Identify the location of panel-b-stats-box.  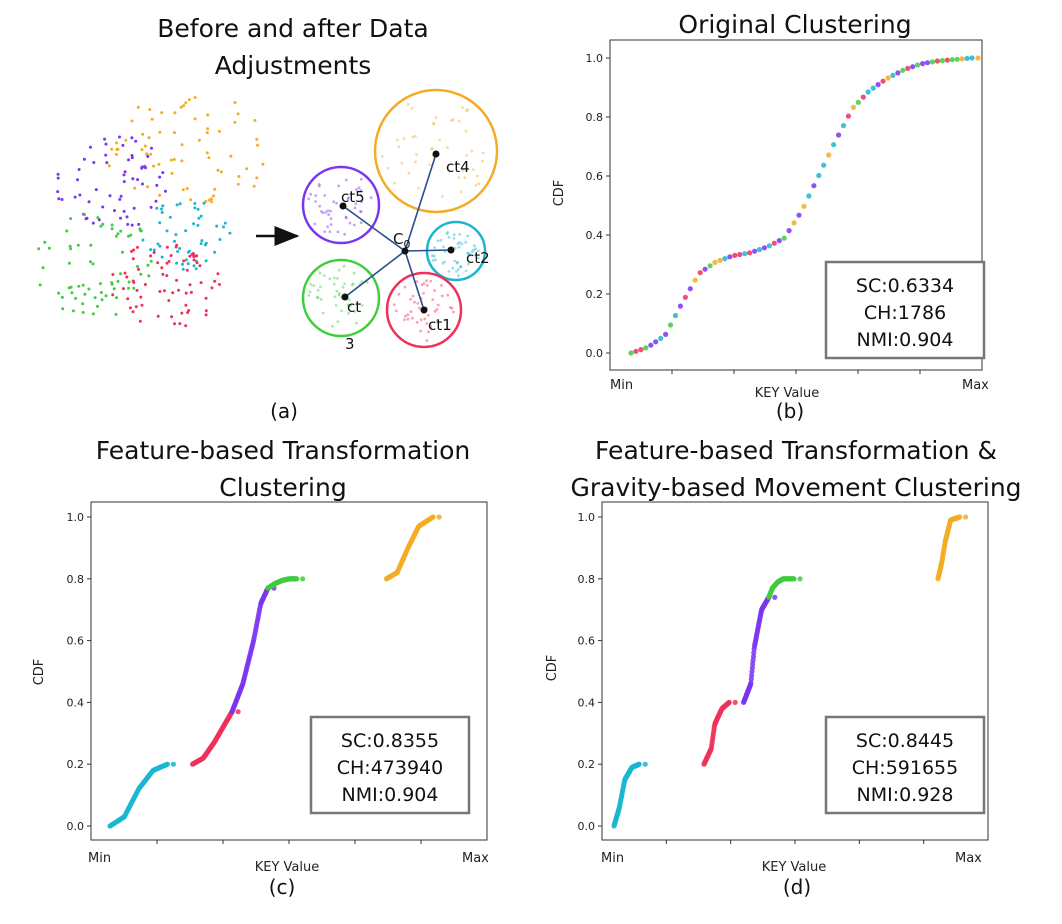
(905, 310).